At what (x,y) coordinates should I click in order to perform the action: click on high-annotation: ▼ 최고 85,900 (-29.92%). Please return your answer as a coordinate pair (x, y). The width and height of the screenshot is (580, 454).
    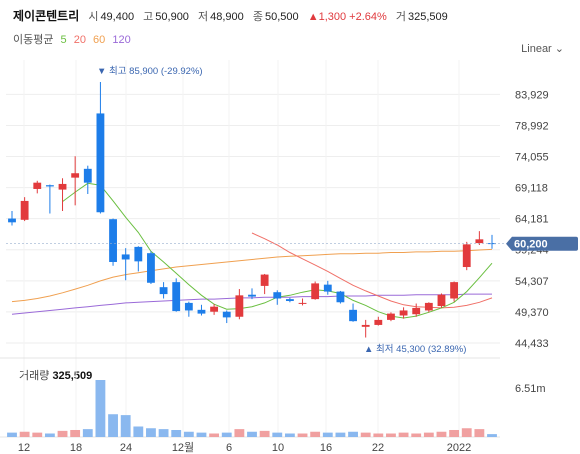
    Looking at the image, I should click on (150, 71).